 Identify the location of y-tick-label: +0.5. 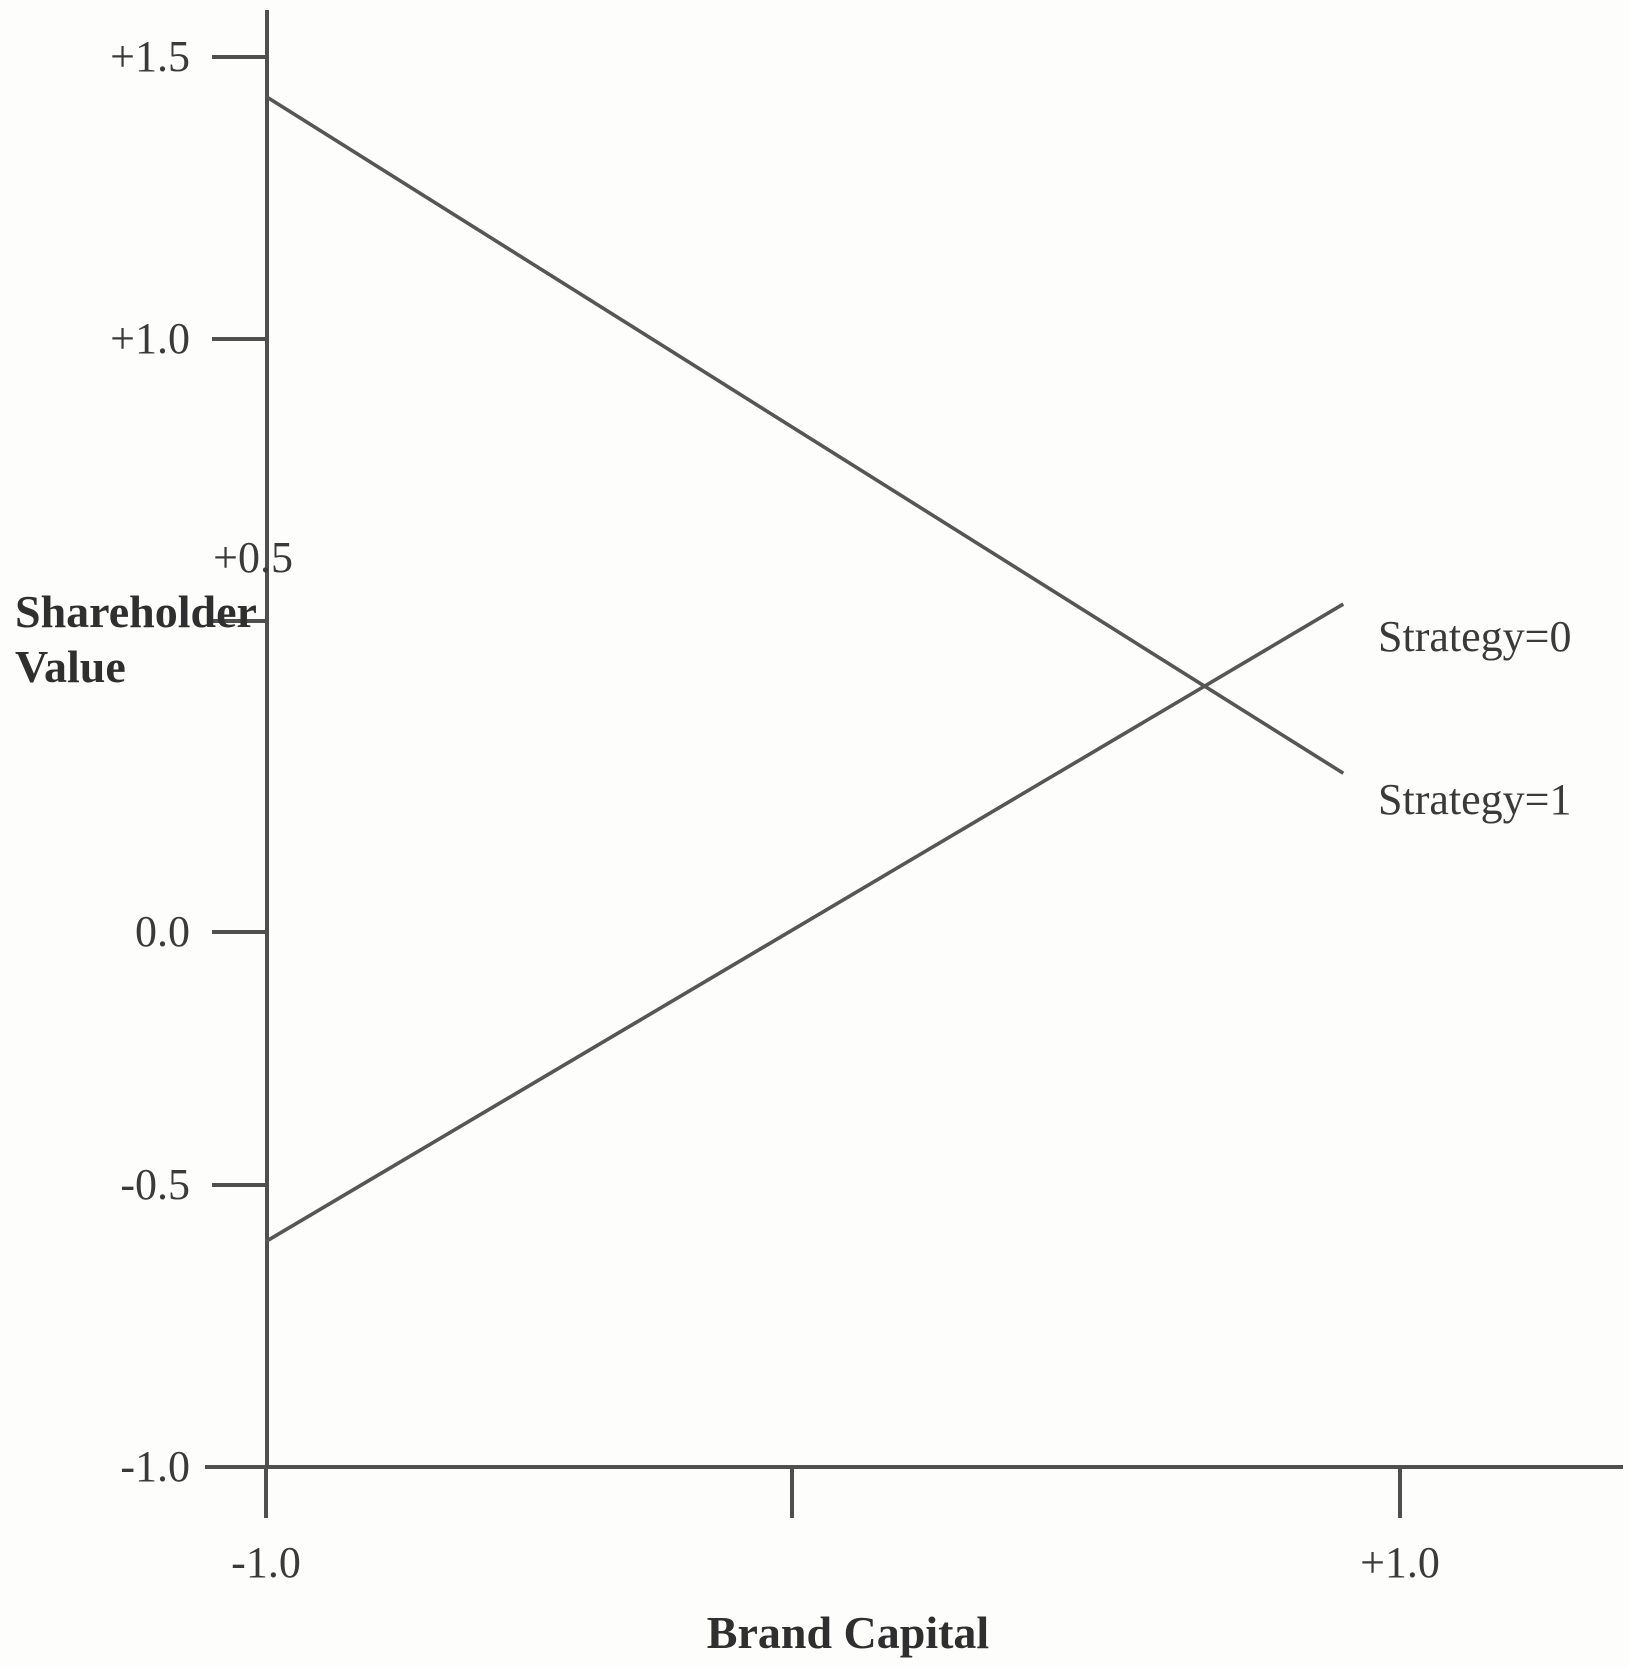
(253, 557).